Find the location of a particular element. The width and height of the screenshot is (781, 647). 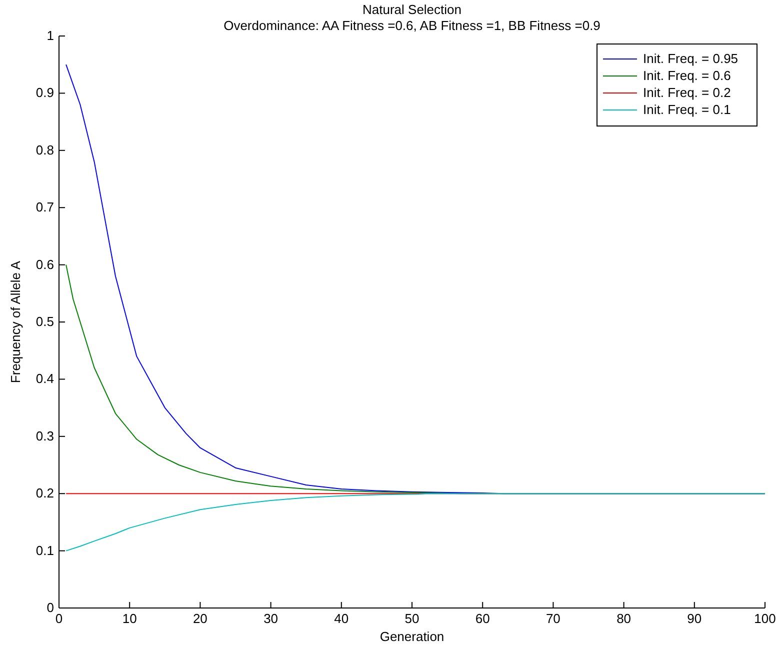

y-tick-label: 0.9 is located at coordinates (45, 92).